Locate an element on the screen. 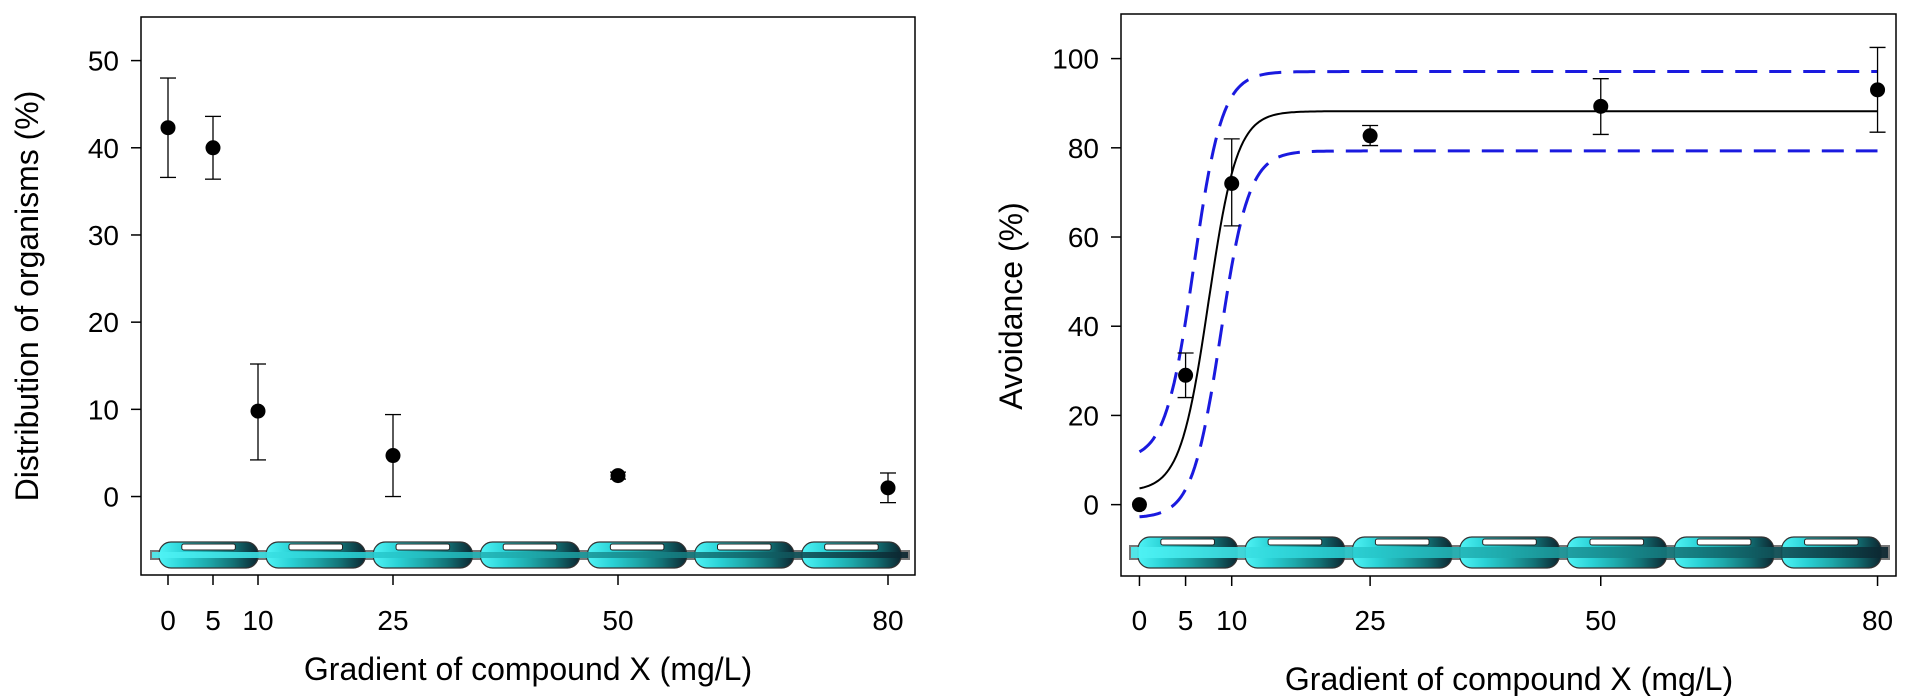 This screenshot has height=696, width=1908. left-x-axis: 0 5 10 25 50 80 is located at coordinates (532, 605).